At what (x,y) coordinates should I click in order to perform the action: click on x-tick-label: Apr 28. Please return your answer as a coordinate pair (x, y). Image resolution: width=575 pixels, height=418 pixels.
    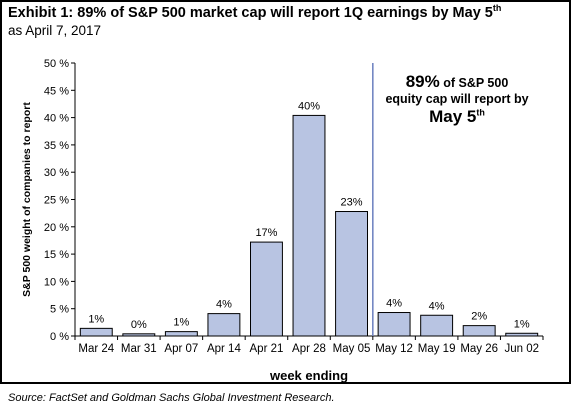
    Looking at the image, I should click on (309, 349).